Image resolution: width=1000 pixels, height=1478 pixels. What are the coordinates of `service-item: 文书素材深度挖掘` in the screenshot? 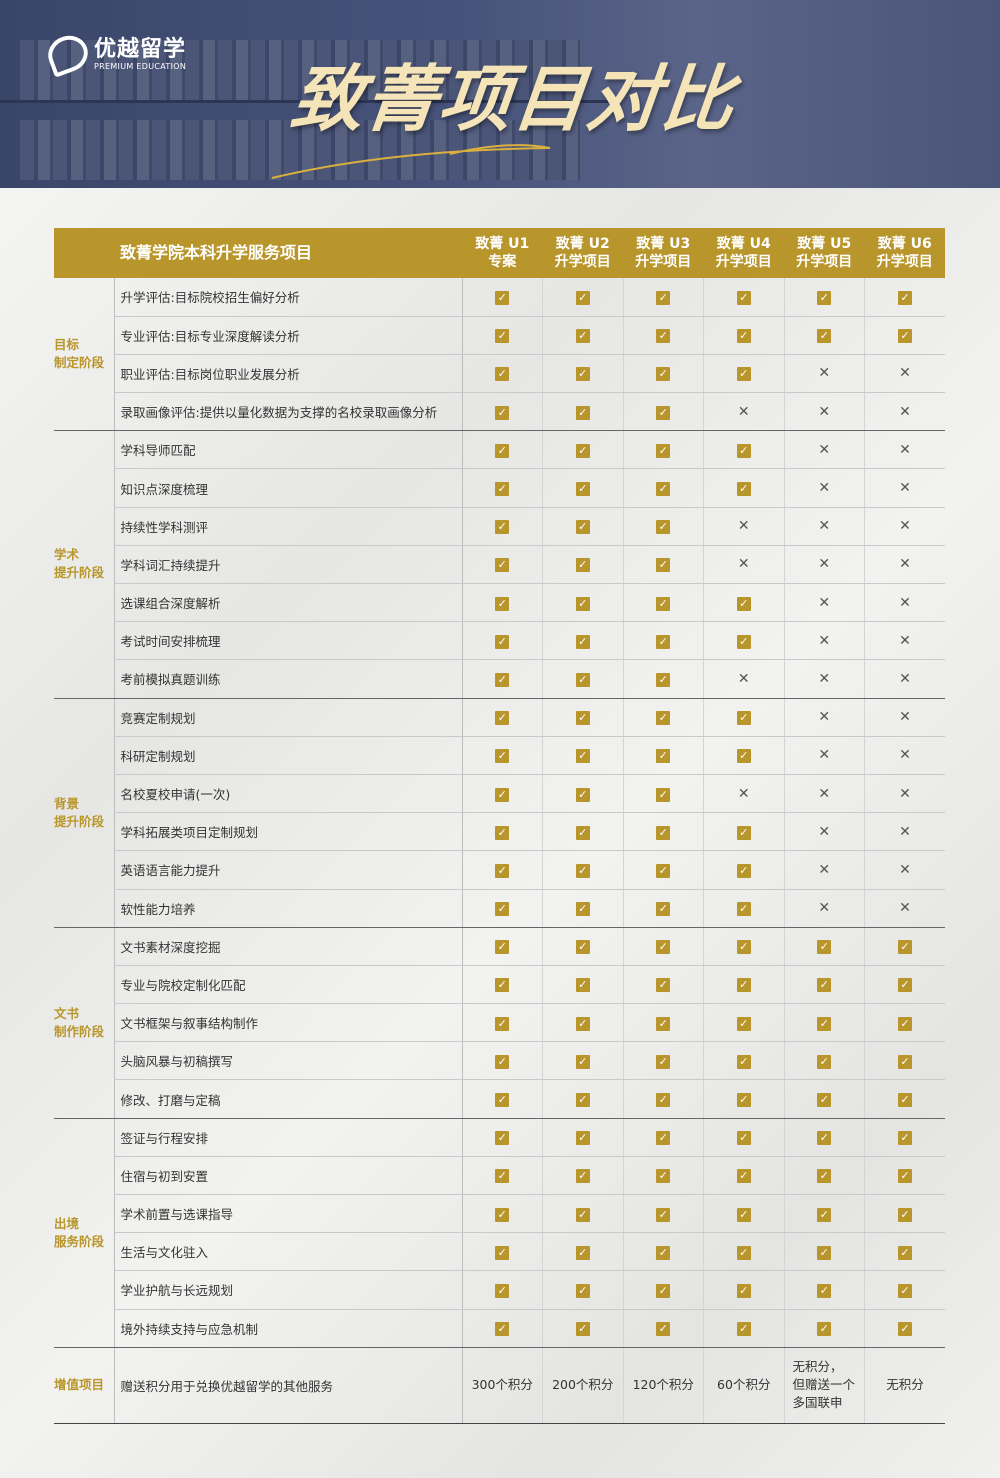 It's located at (288, 946).